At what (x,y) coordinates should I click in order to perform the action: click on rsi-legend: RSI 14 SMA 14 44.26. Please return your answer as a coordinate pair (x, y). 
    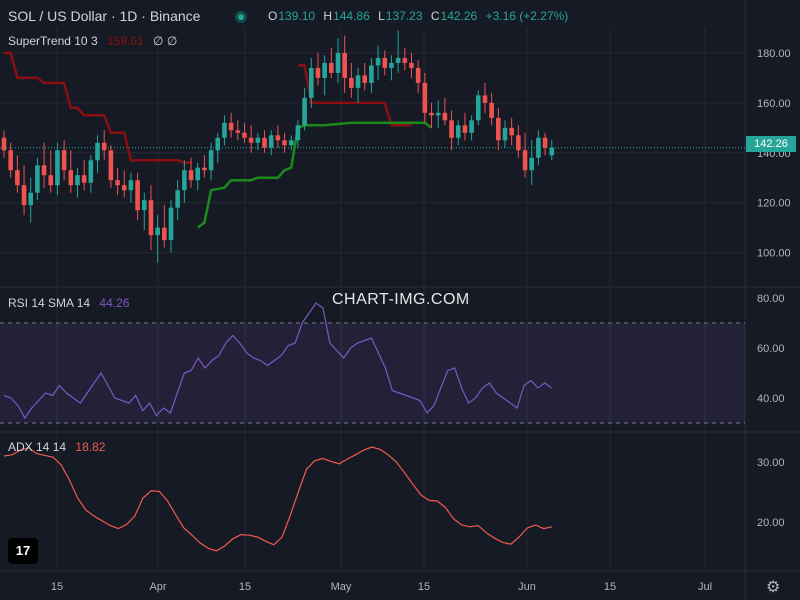
    Looking at the image, I should click on (68, 303).